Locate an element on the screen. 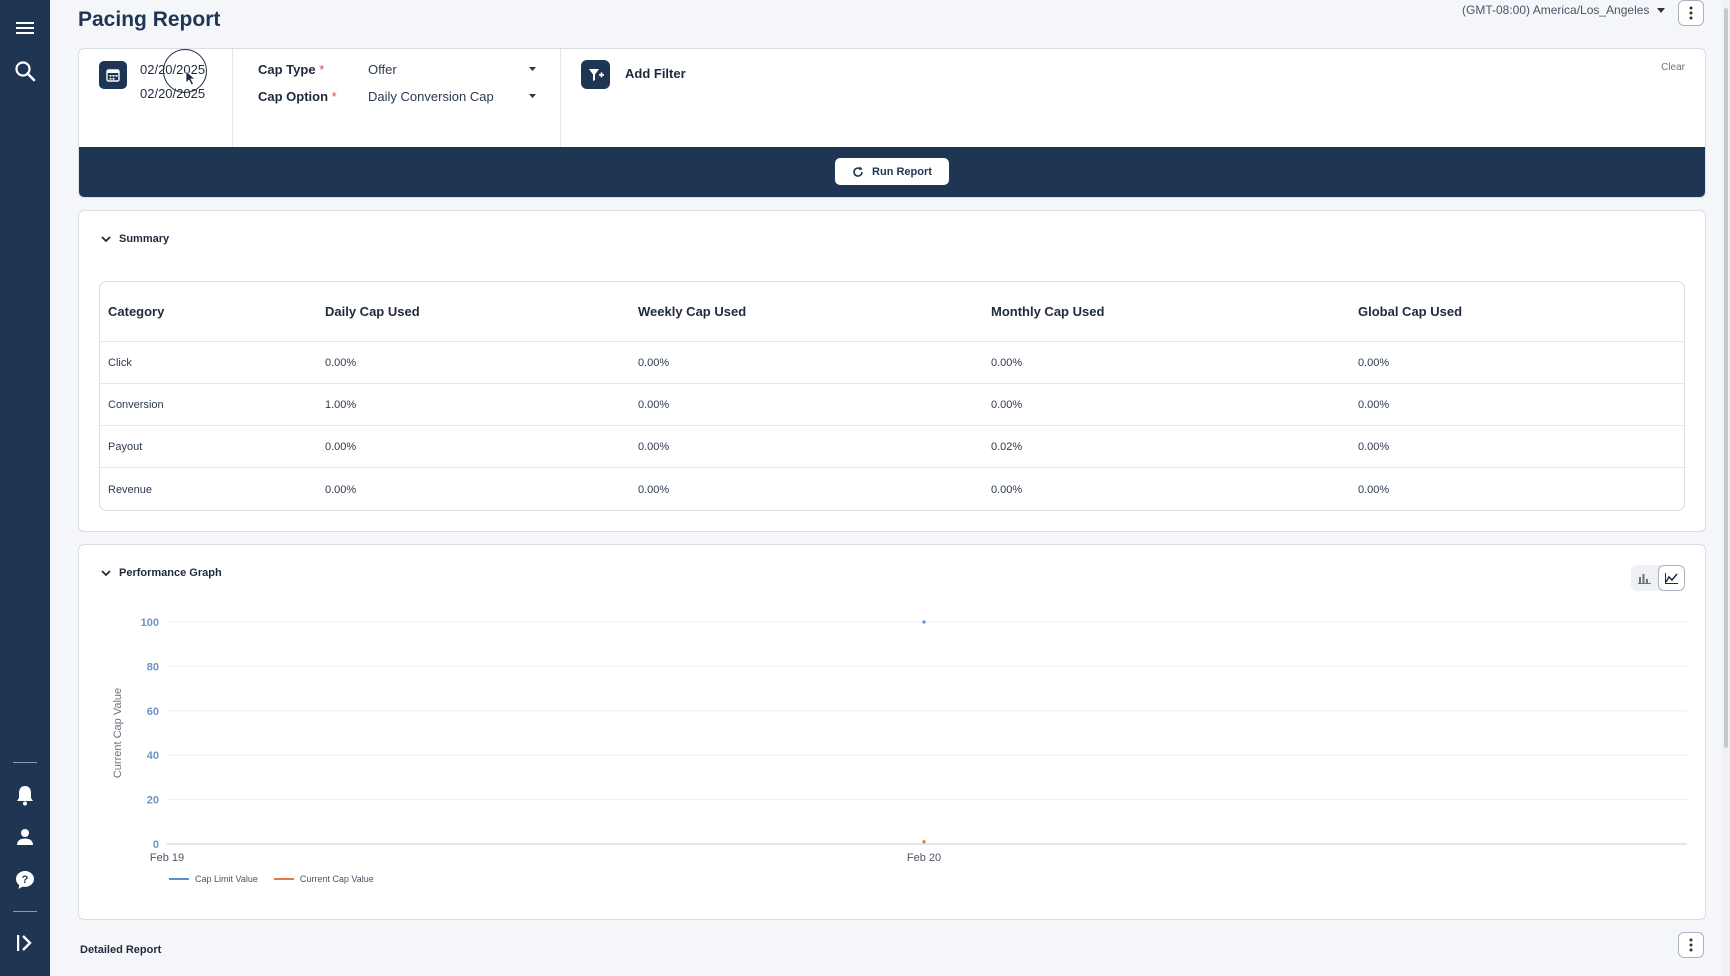 This screenshot has width=1730, height=976. refresh-icon is located at coordinates (858, 171).